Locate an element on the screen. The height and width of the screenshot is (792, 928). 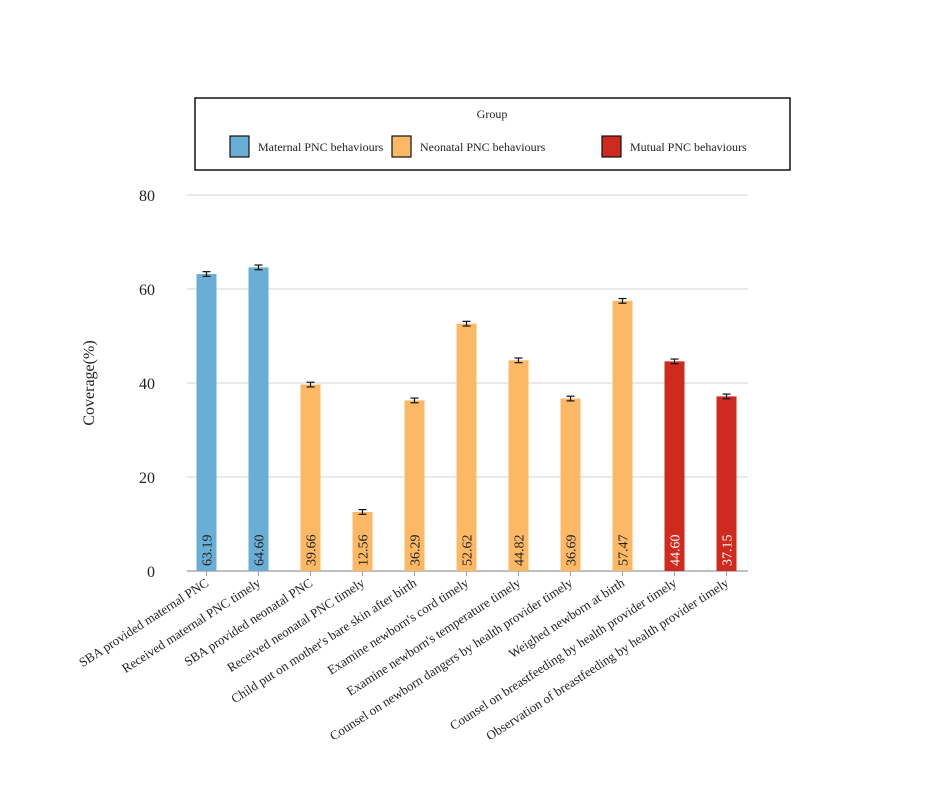
y-tick-label: 60 is located at coordinates (147, 290).